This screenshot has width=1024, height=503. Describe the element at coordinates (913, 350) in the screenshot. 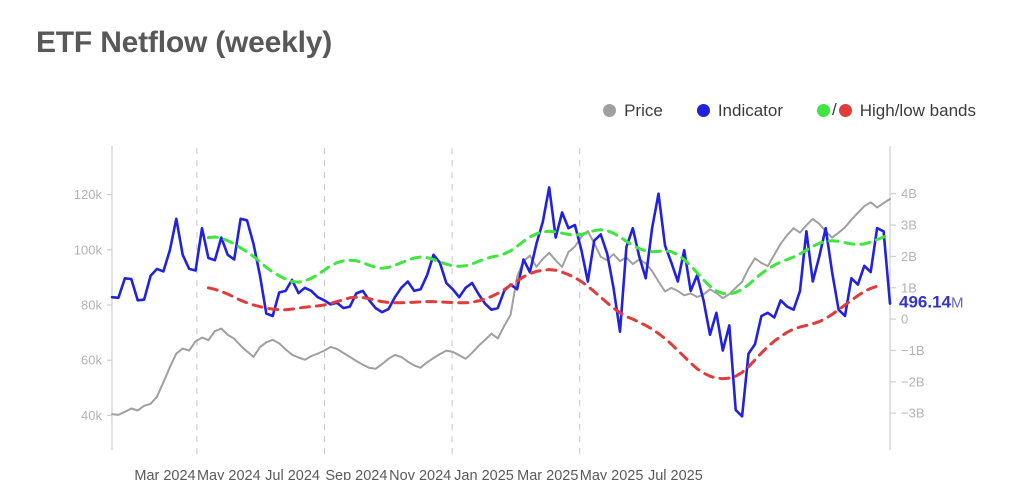

I see `svg-text: −1B` at that location.